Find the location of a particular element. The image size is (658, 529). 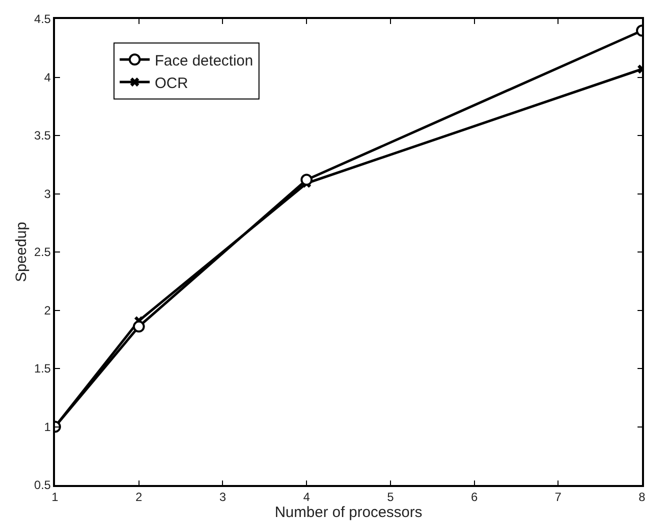

y-tick-label: 3 is located at coordinates (48, 193).